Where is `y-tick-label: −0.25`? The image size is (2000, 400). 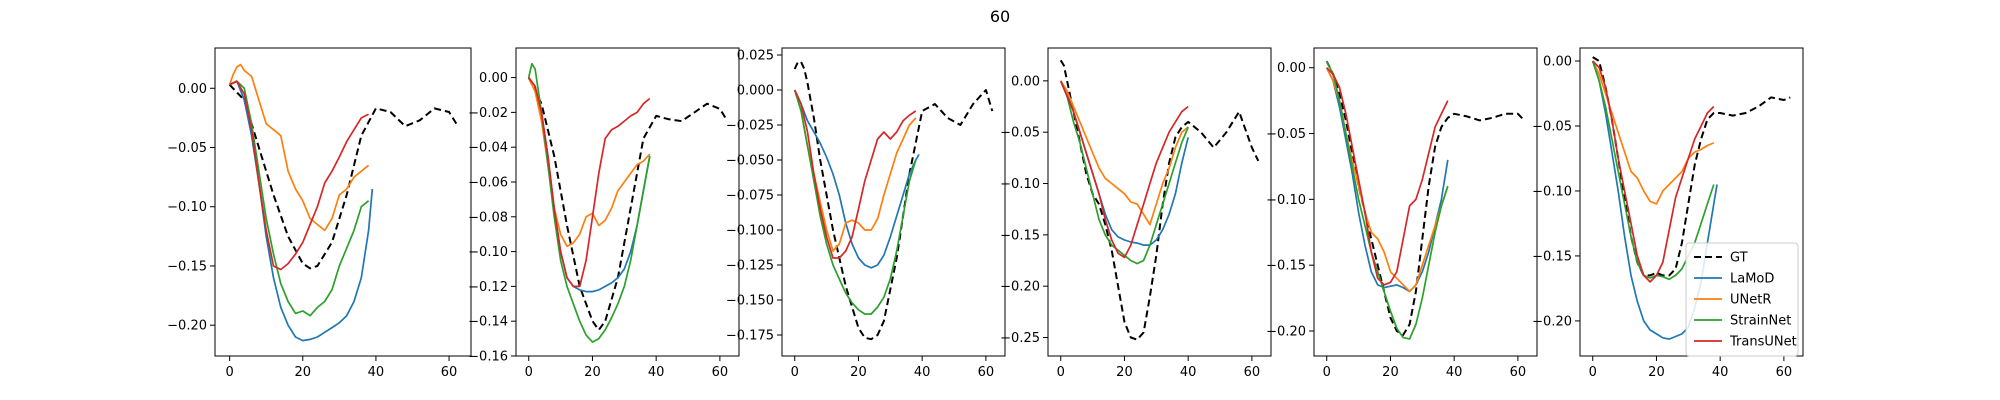
y-tick-label: −0.25 is located at coordinates (1020, 338).